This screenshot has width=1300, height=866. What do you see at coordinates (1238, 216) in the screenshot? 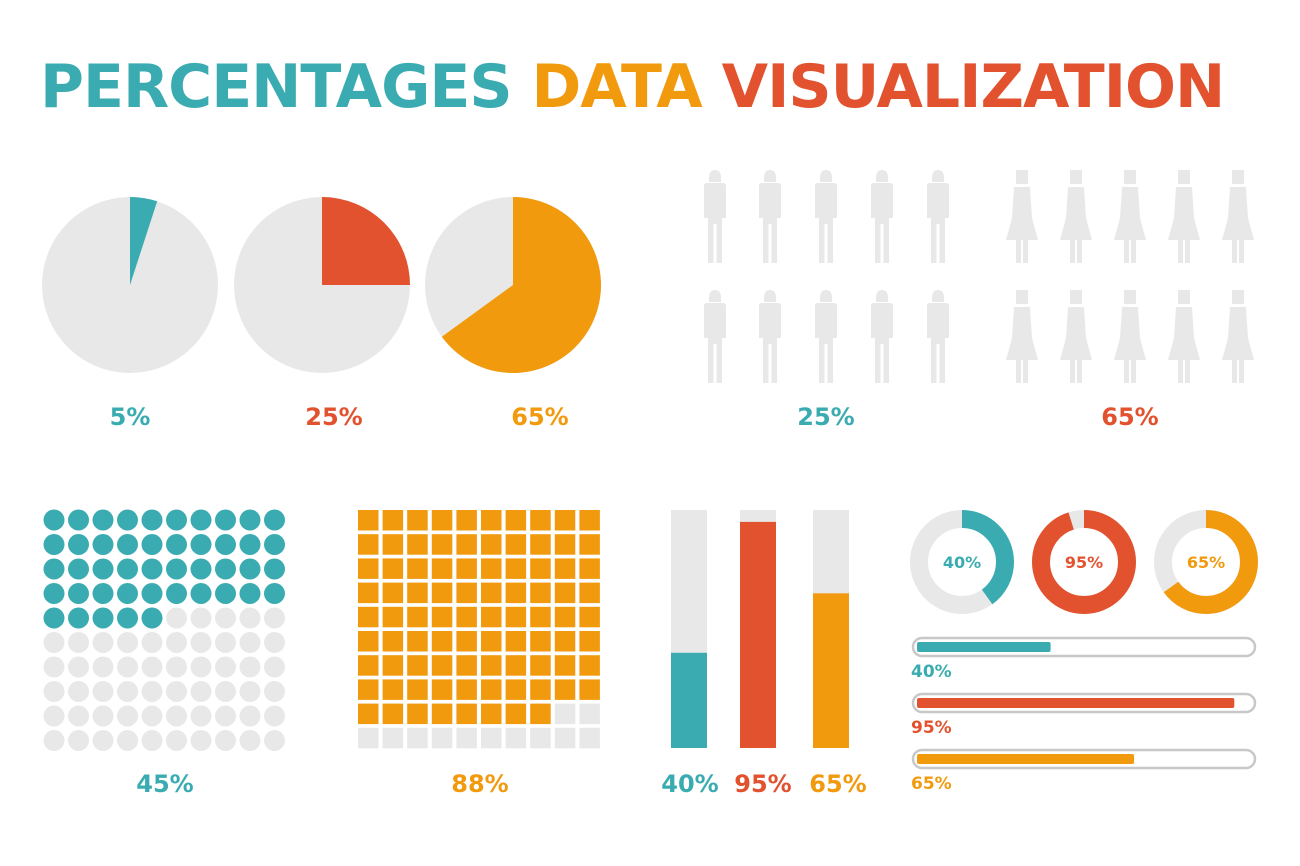
I see `women-65-figure-5-empty` at bounding box center [1238, 216].